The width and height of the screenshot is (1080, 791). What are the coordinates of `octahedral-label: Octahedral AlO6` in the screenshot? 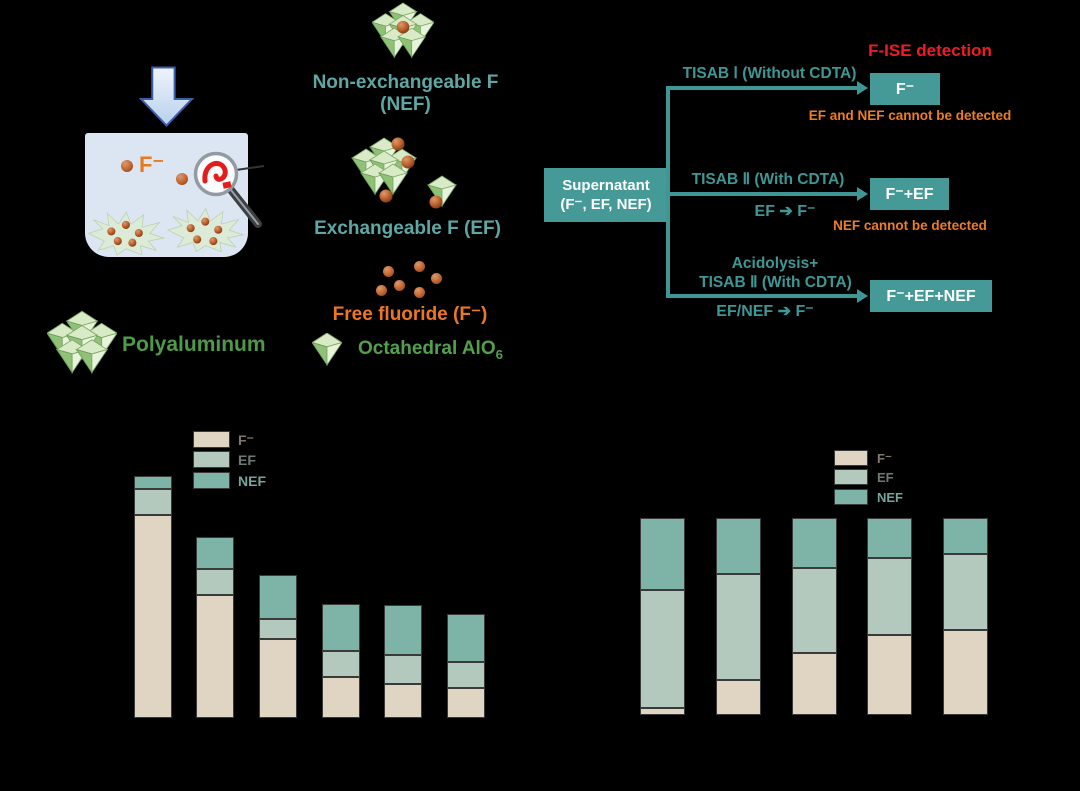 It's located at (430, 350).